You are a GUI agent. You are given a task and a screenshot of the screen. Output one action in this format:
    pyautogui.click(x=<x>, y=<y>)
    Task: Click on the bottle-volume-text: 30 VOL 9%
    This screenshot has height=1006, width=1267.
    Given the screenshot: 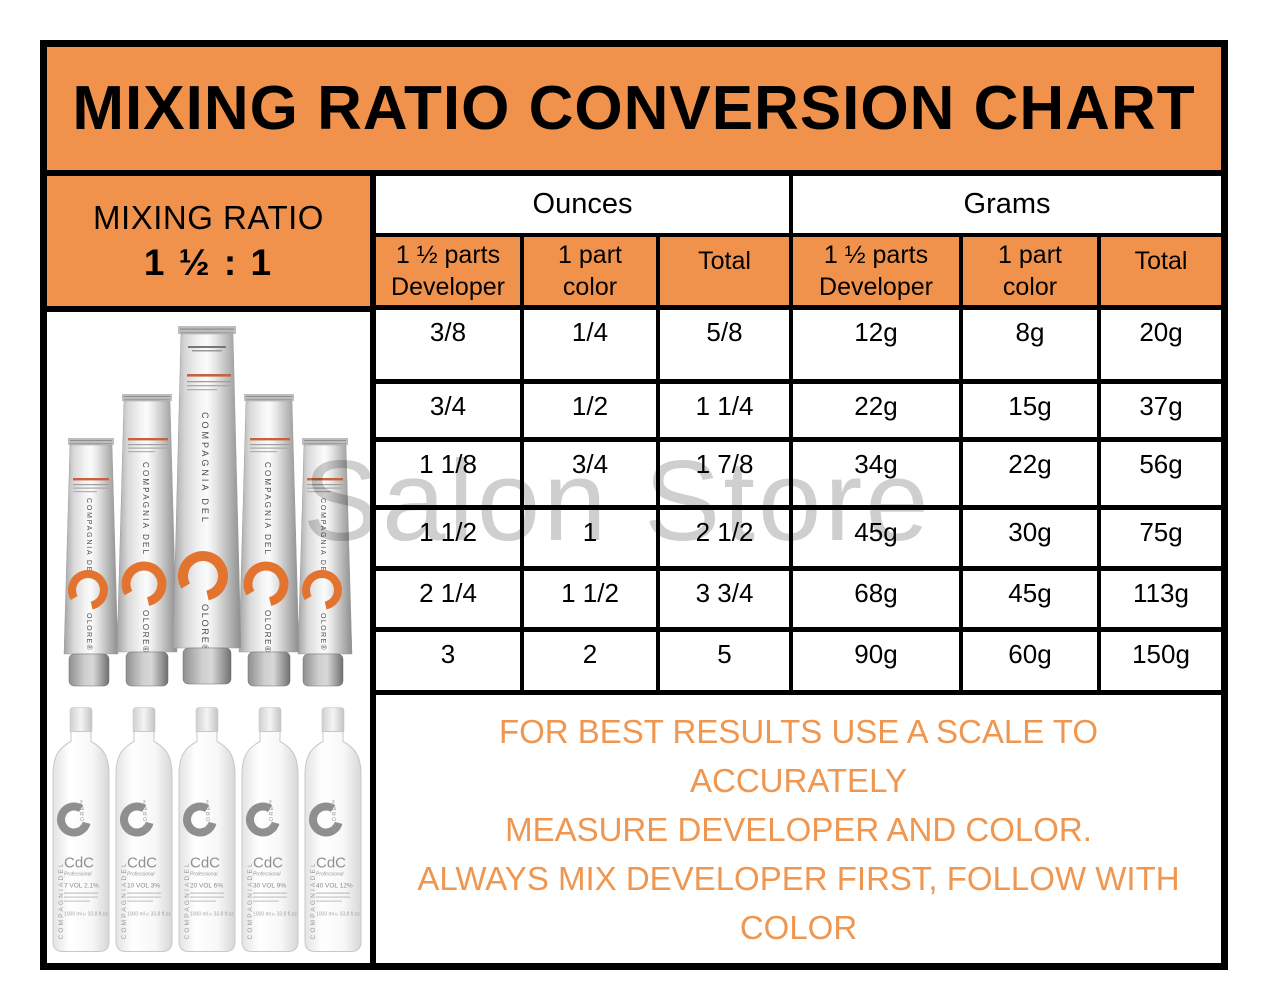 What is the action you would take?
    pyautogui.click(x=269, y=886)
    